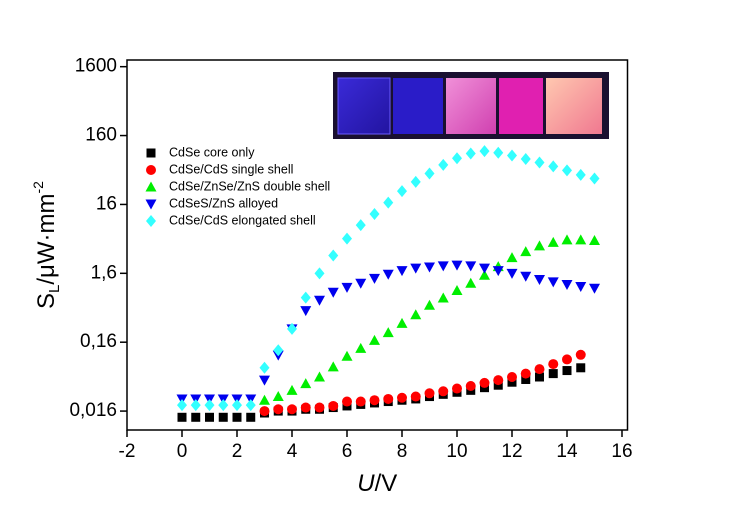  What do you see at coordinates (101, 135) in the screenshot?
I see `y-tick-label: 160` at bounding box center [101, 135].